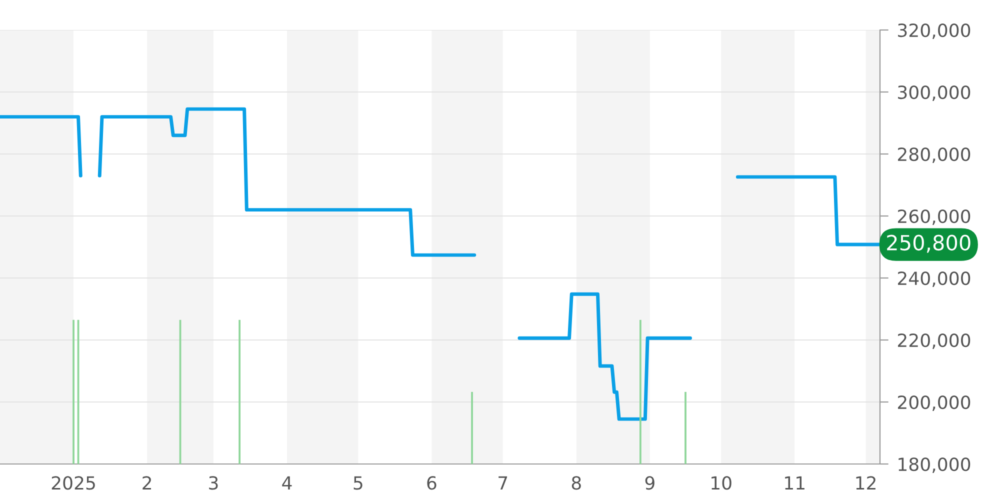 Image resolution: width=1000 pixels, height=500 pixels. What do you see at coordinates (649, 483) in the screenshot?
I see `x-tick-label: 9` at bounding box center [649, 483].